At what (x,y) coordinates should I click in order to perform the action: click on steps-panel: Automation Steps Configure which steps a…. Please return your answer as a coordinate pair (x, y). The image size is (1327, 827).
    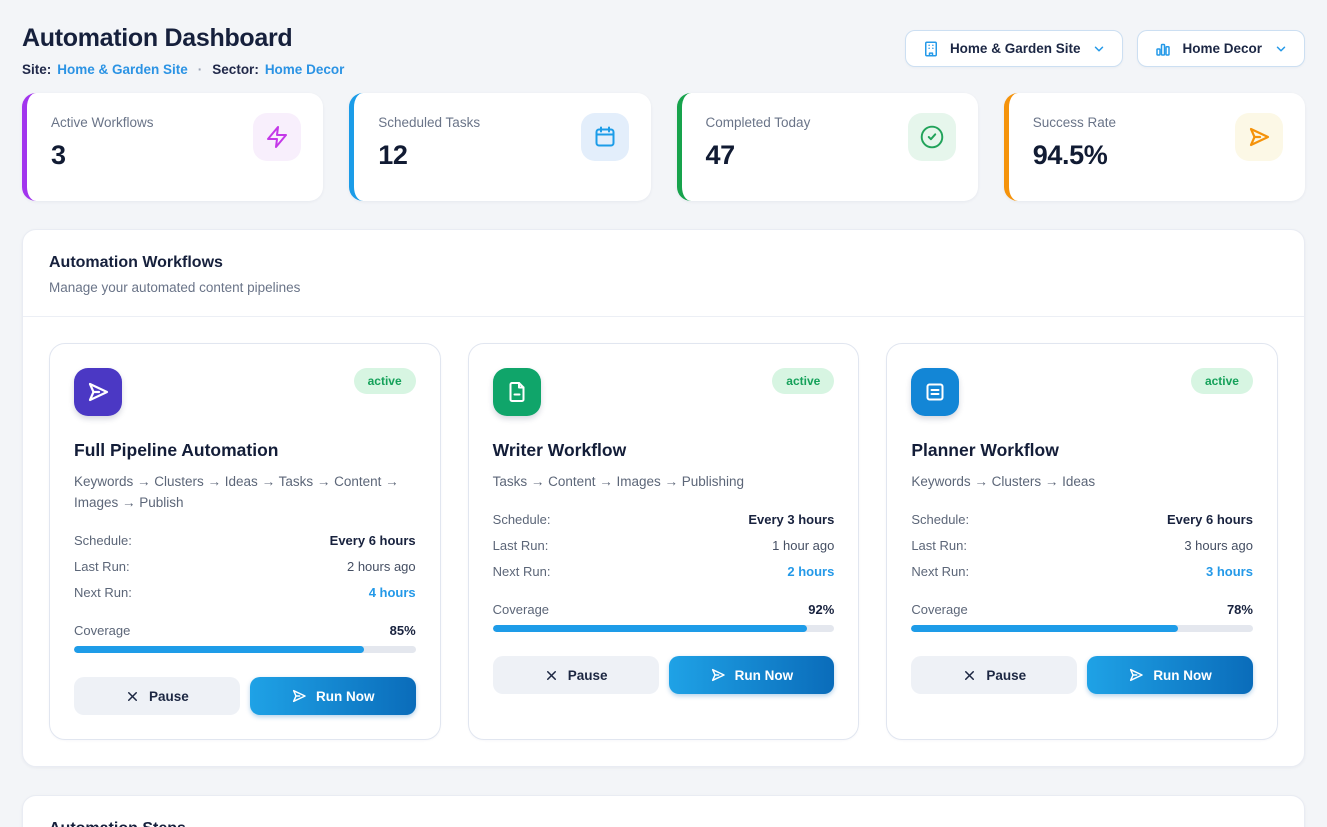
    Looking at the image, I should click on (663, 811).